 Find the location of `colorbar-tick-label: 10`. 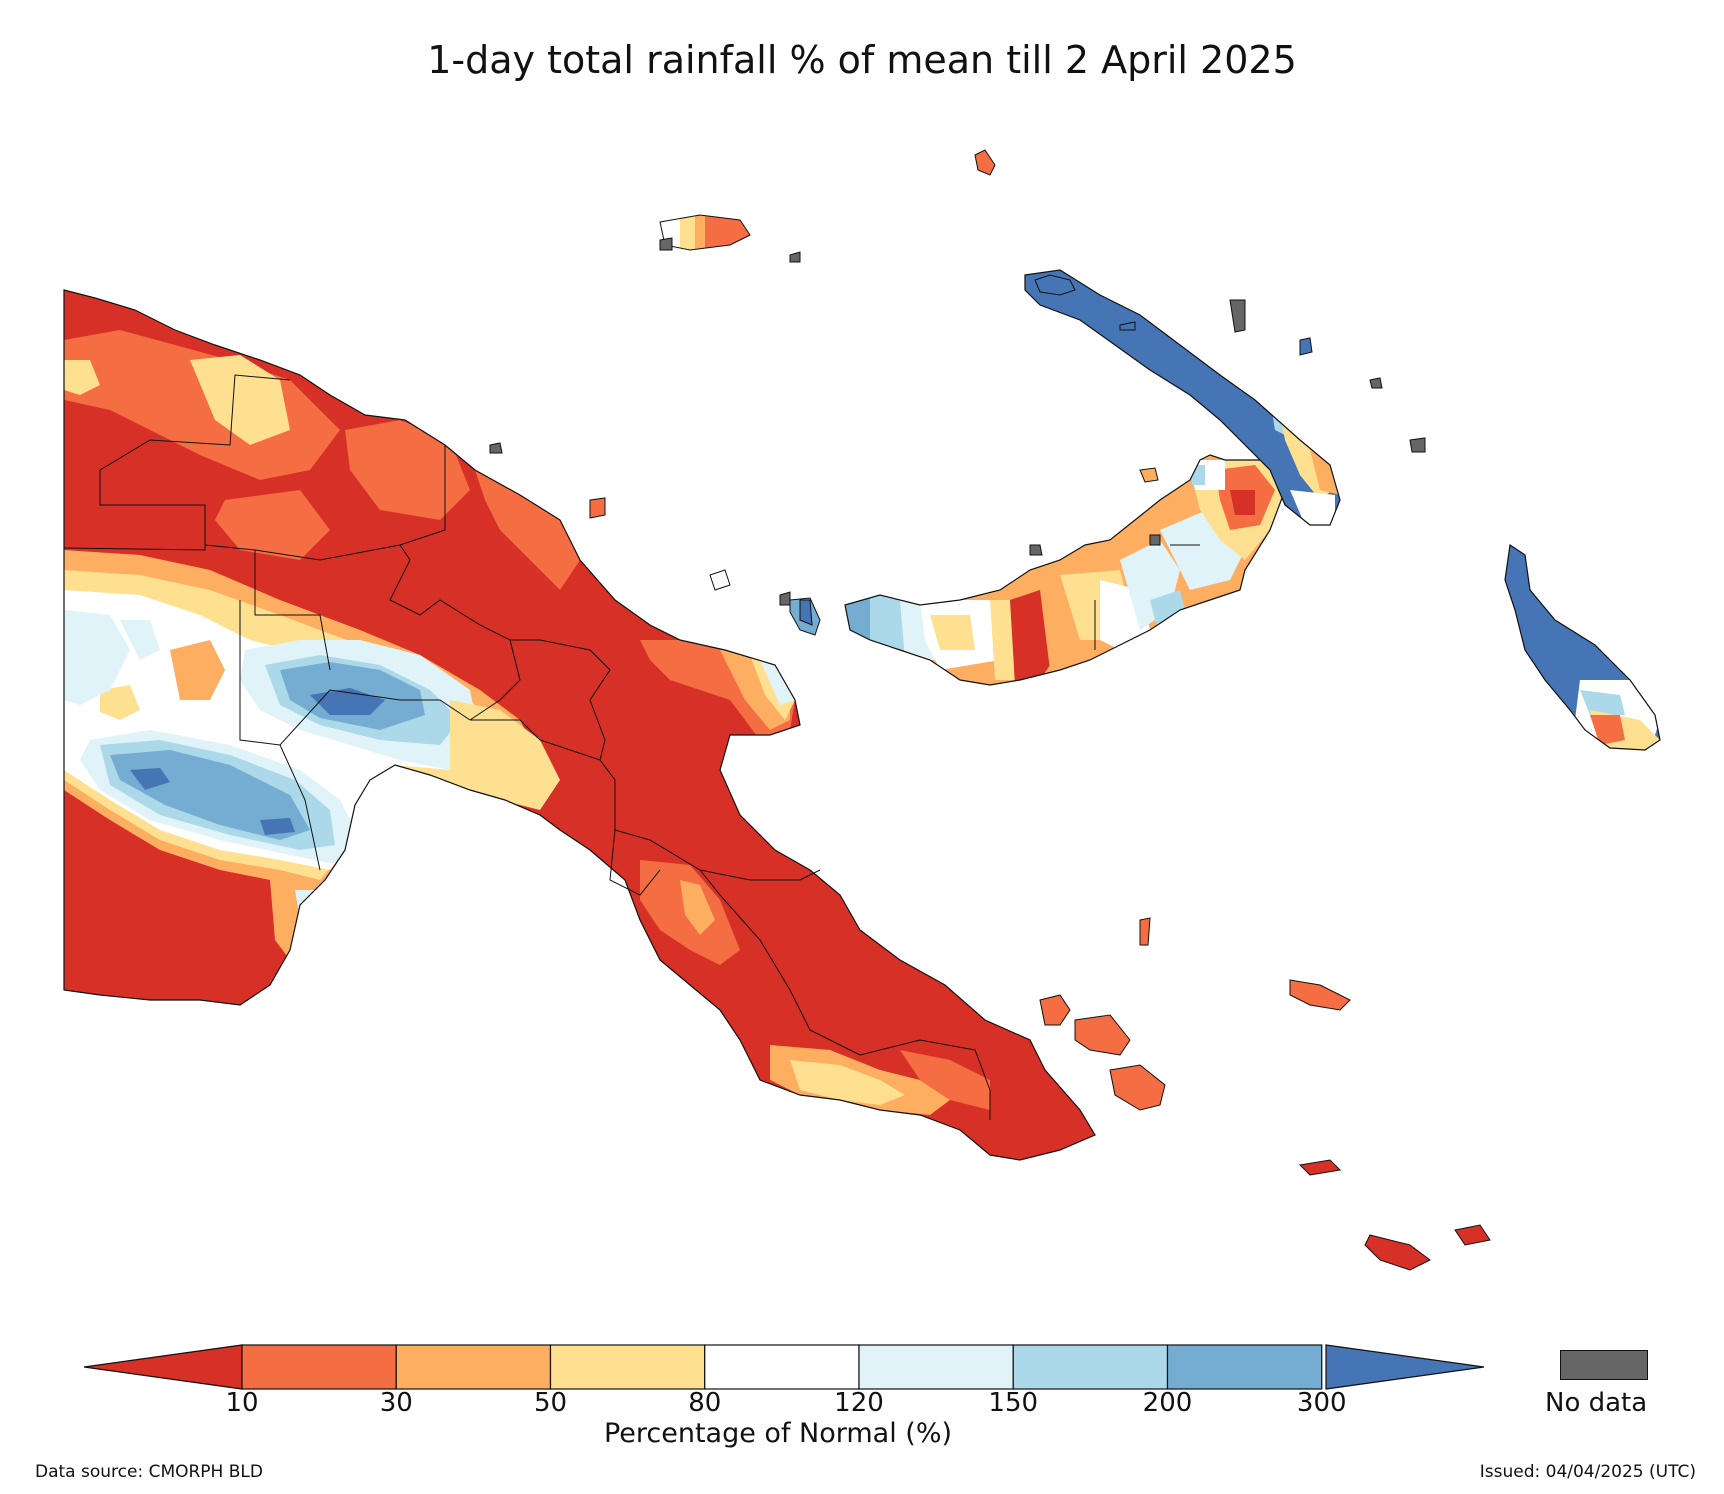

colorbar-tick-label: 10 is located at coordinates (242, 1403).